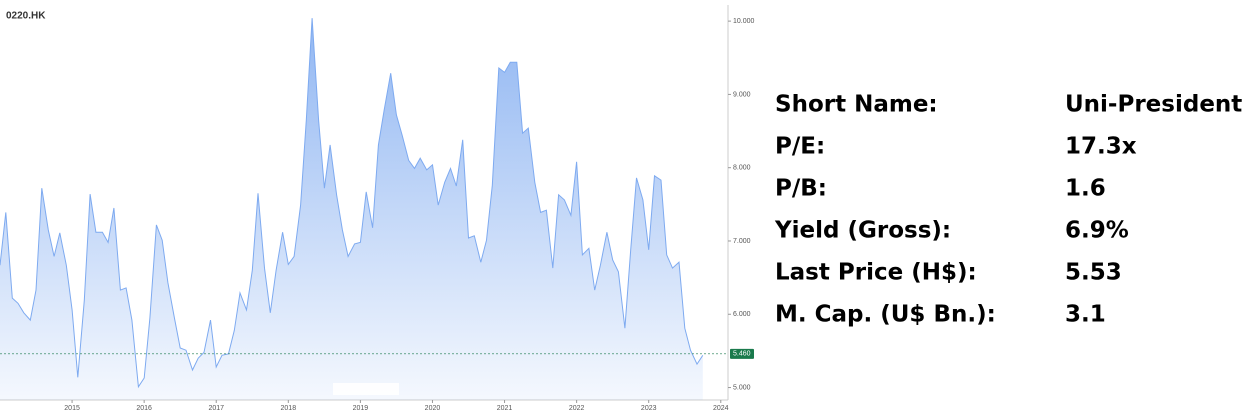 This screenshot has width=1248, height=415. I want to click on info-value: 5.53, so click(1093, 273).